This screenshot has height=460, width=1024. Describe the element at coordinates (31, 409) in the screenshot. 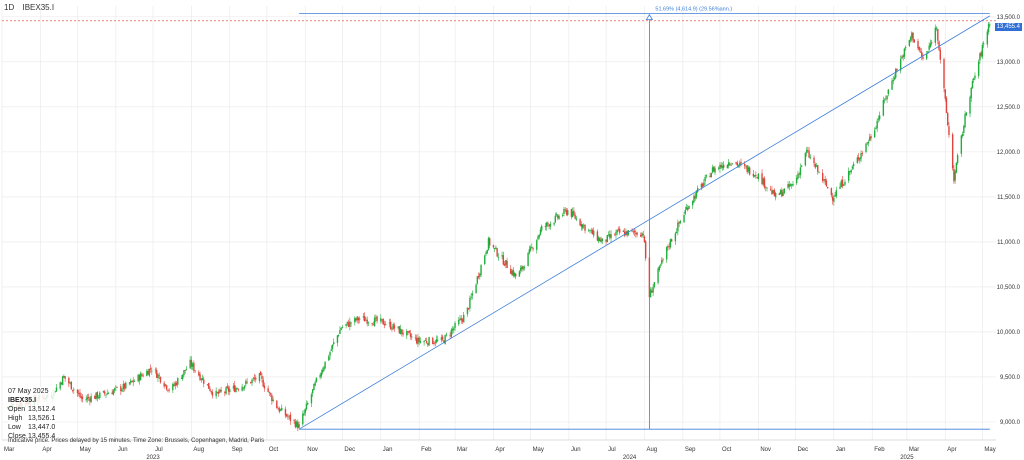

I see `ohlc-row: Open 13,512.4` at that location.